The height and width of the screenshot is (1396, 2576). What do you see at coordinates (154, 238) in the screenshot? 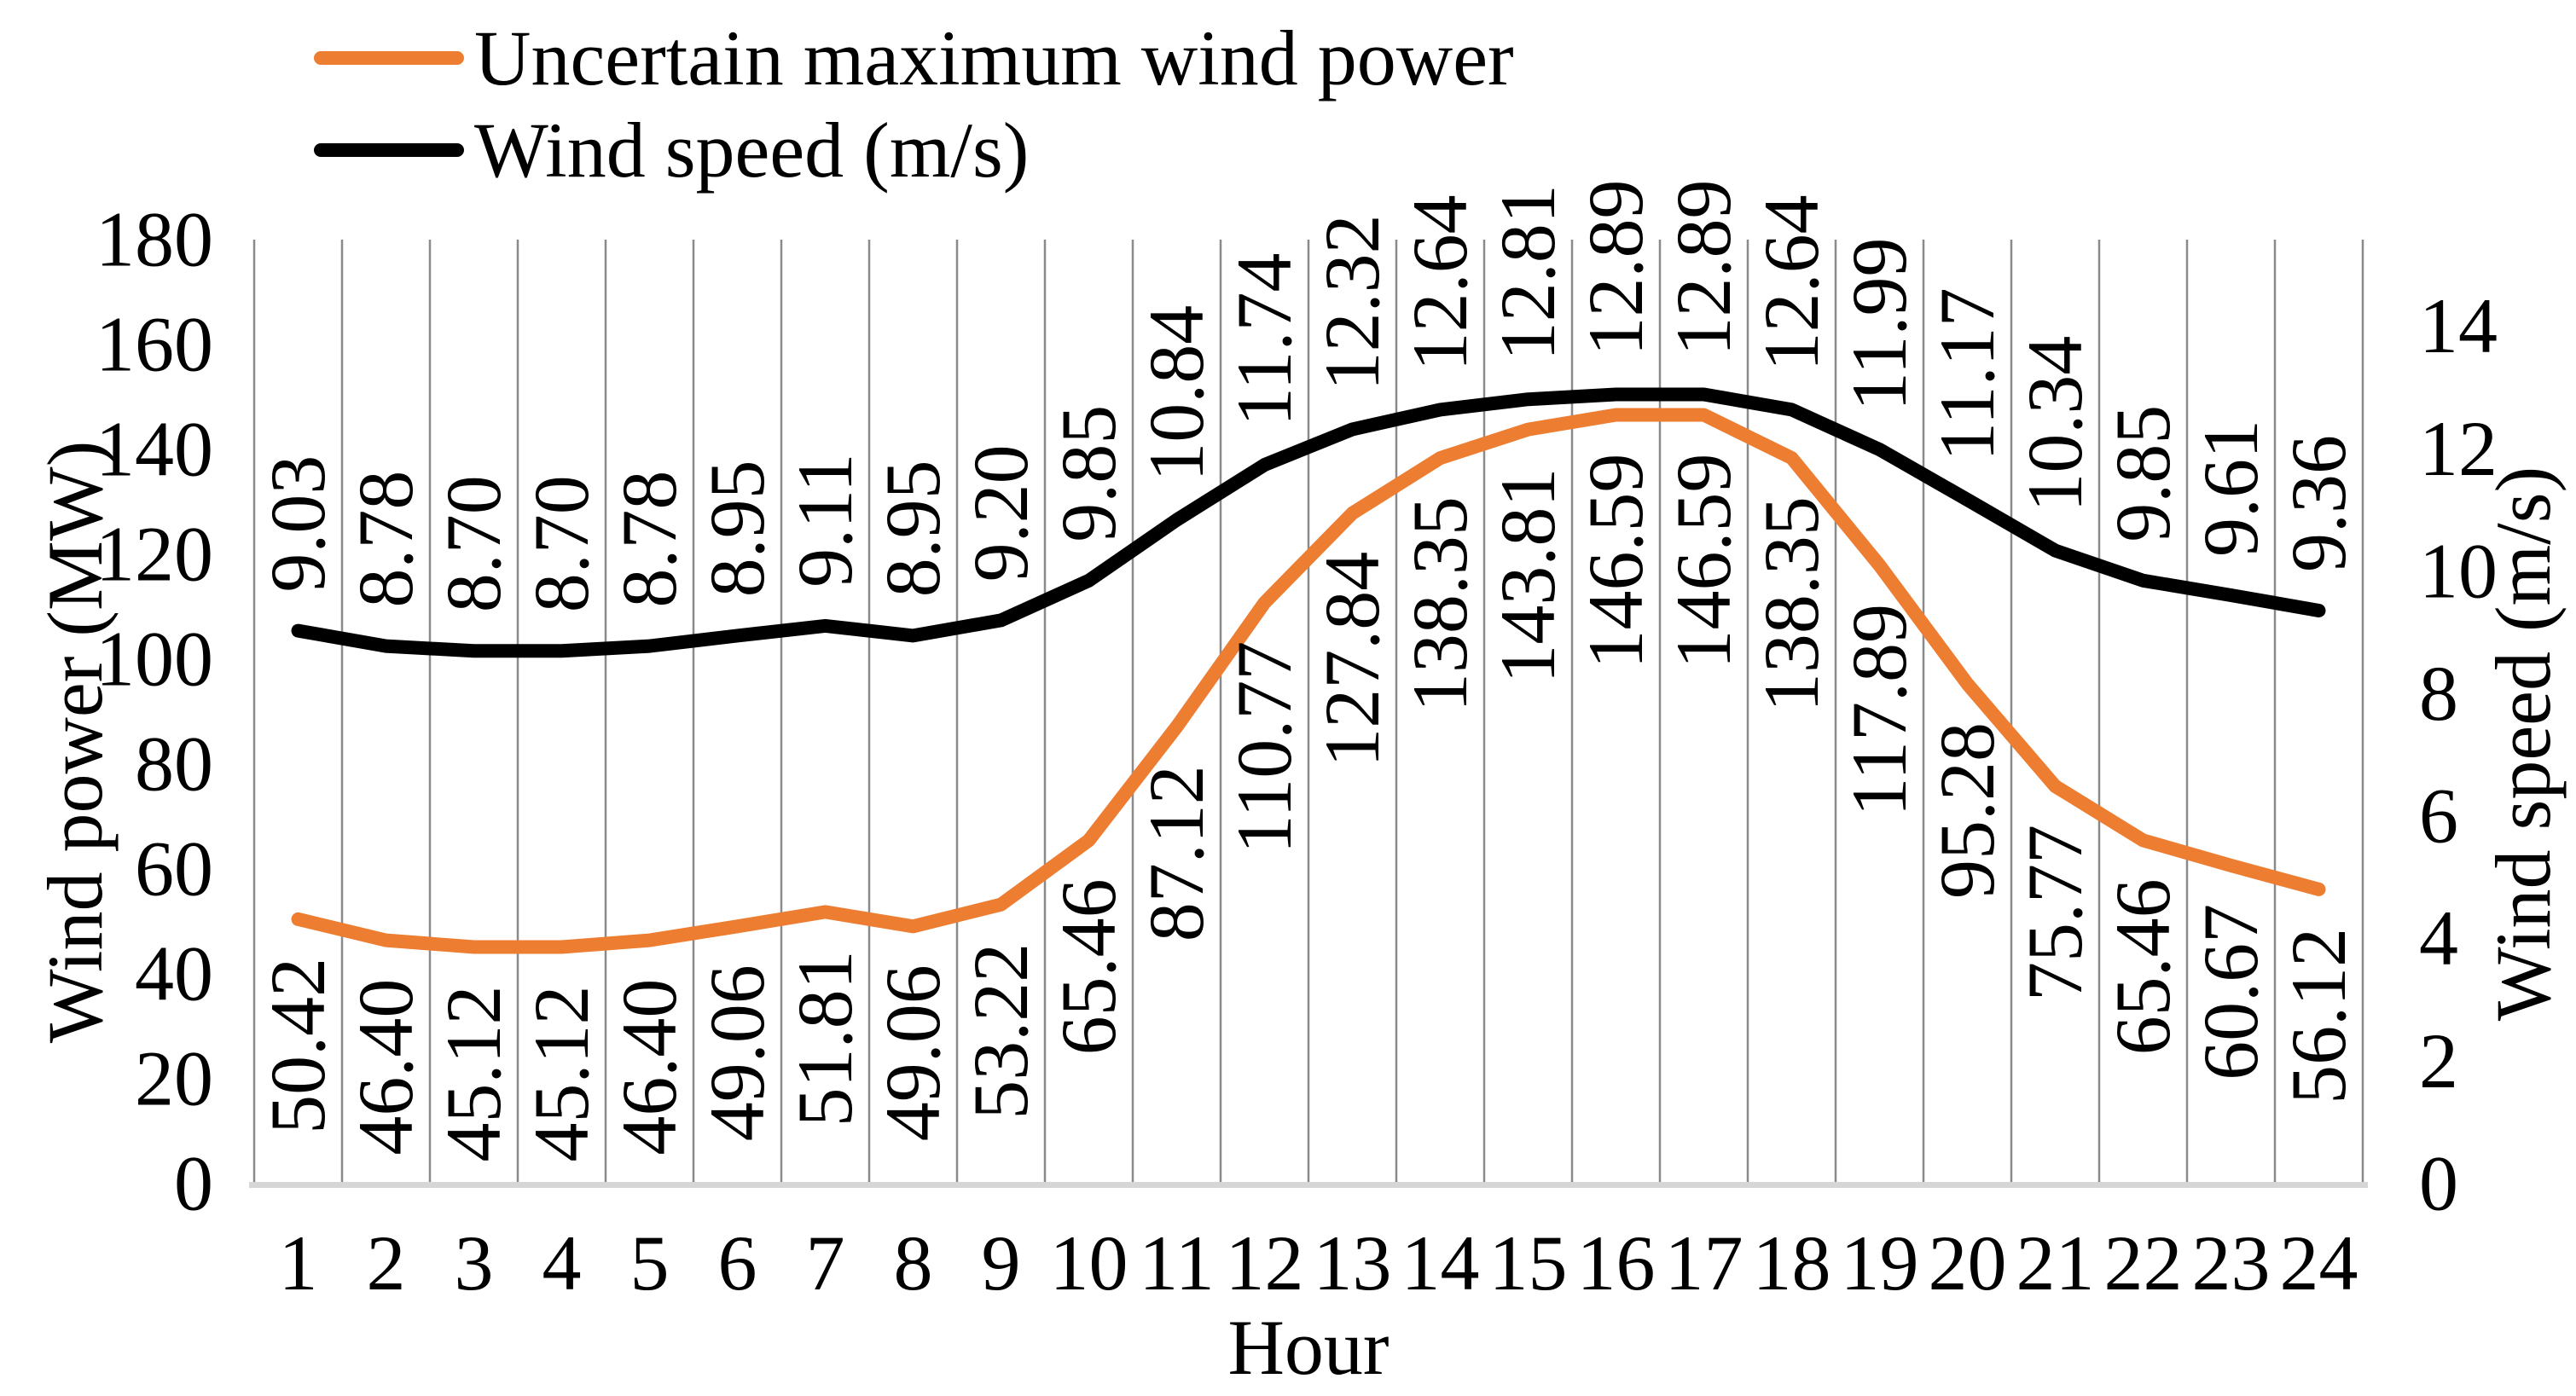
I see `left-axis-tick-label: 180` at bounding box center [154, 238].